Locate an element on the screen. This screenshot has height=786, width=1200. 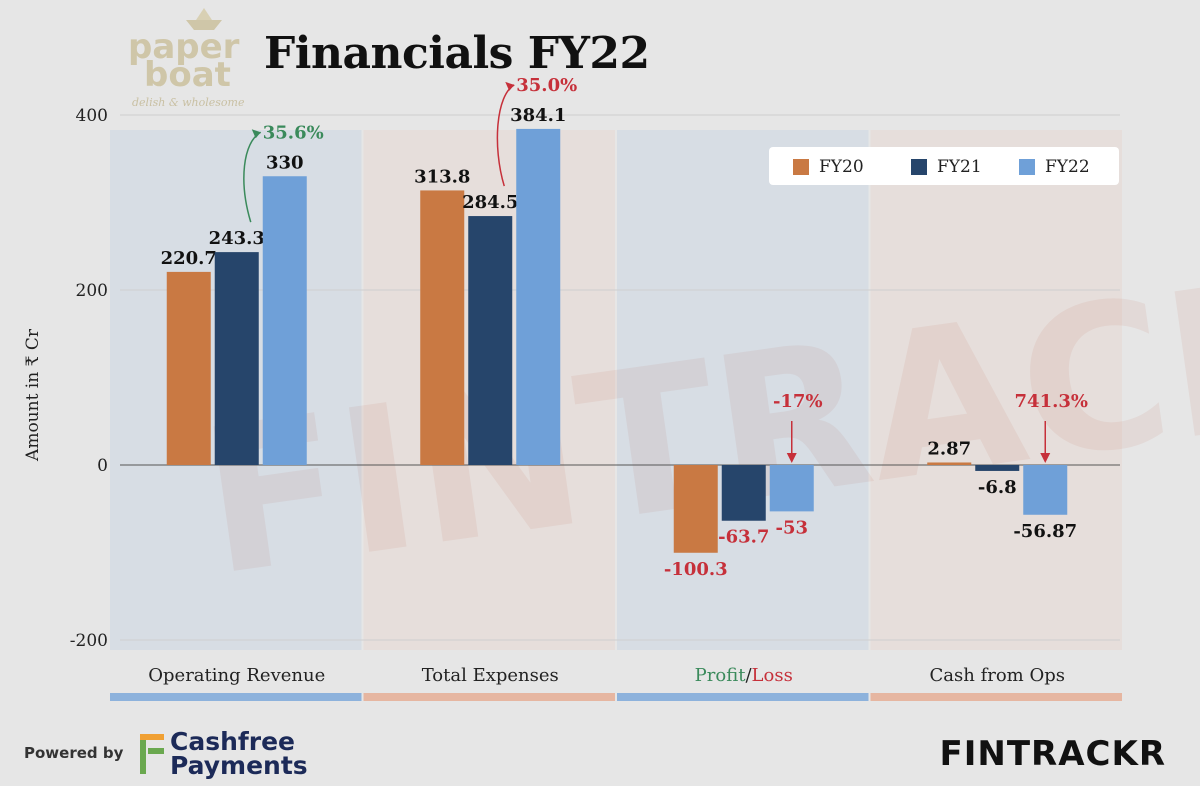
powered-by-label: Powered by is located at coordinates (74, 753).